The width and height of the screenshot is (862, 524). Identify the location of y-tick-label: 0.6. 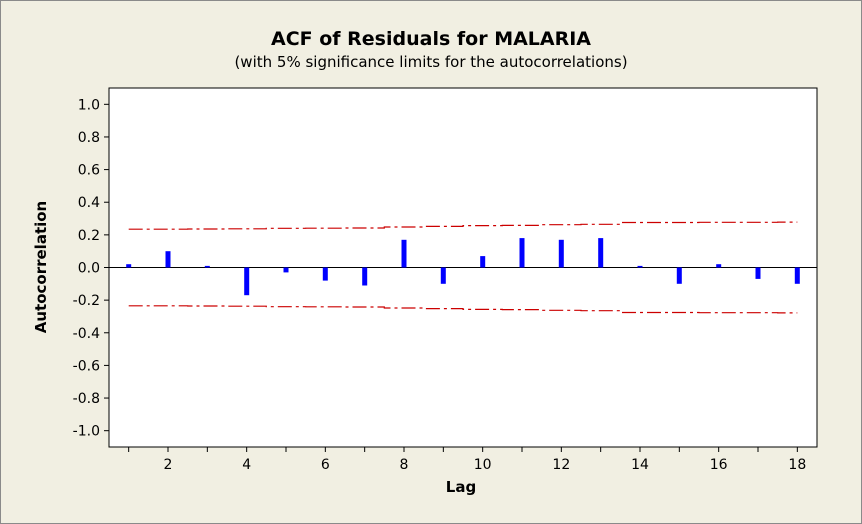
(89, 171).